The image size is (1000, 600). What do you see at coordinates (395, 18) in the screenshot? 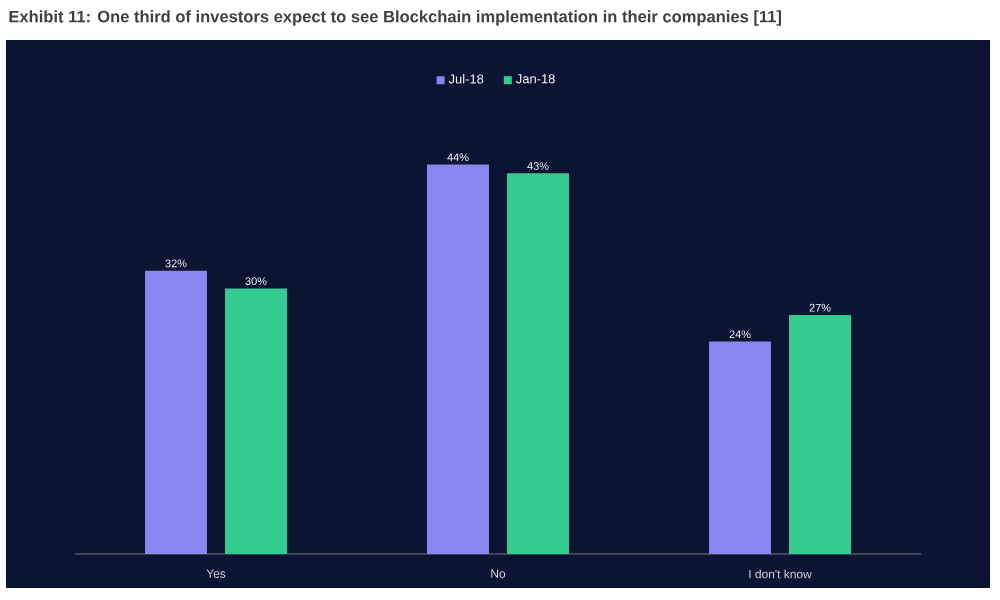
I see `chart-title: Exhibit 11: One third of investors expect to see Blockchain implementation in their companies [11]` at bounding box center [395, 18].